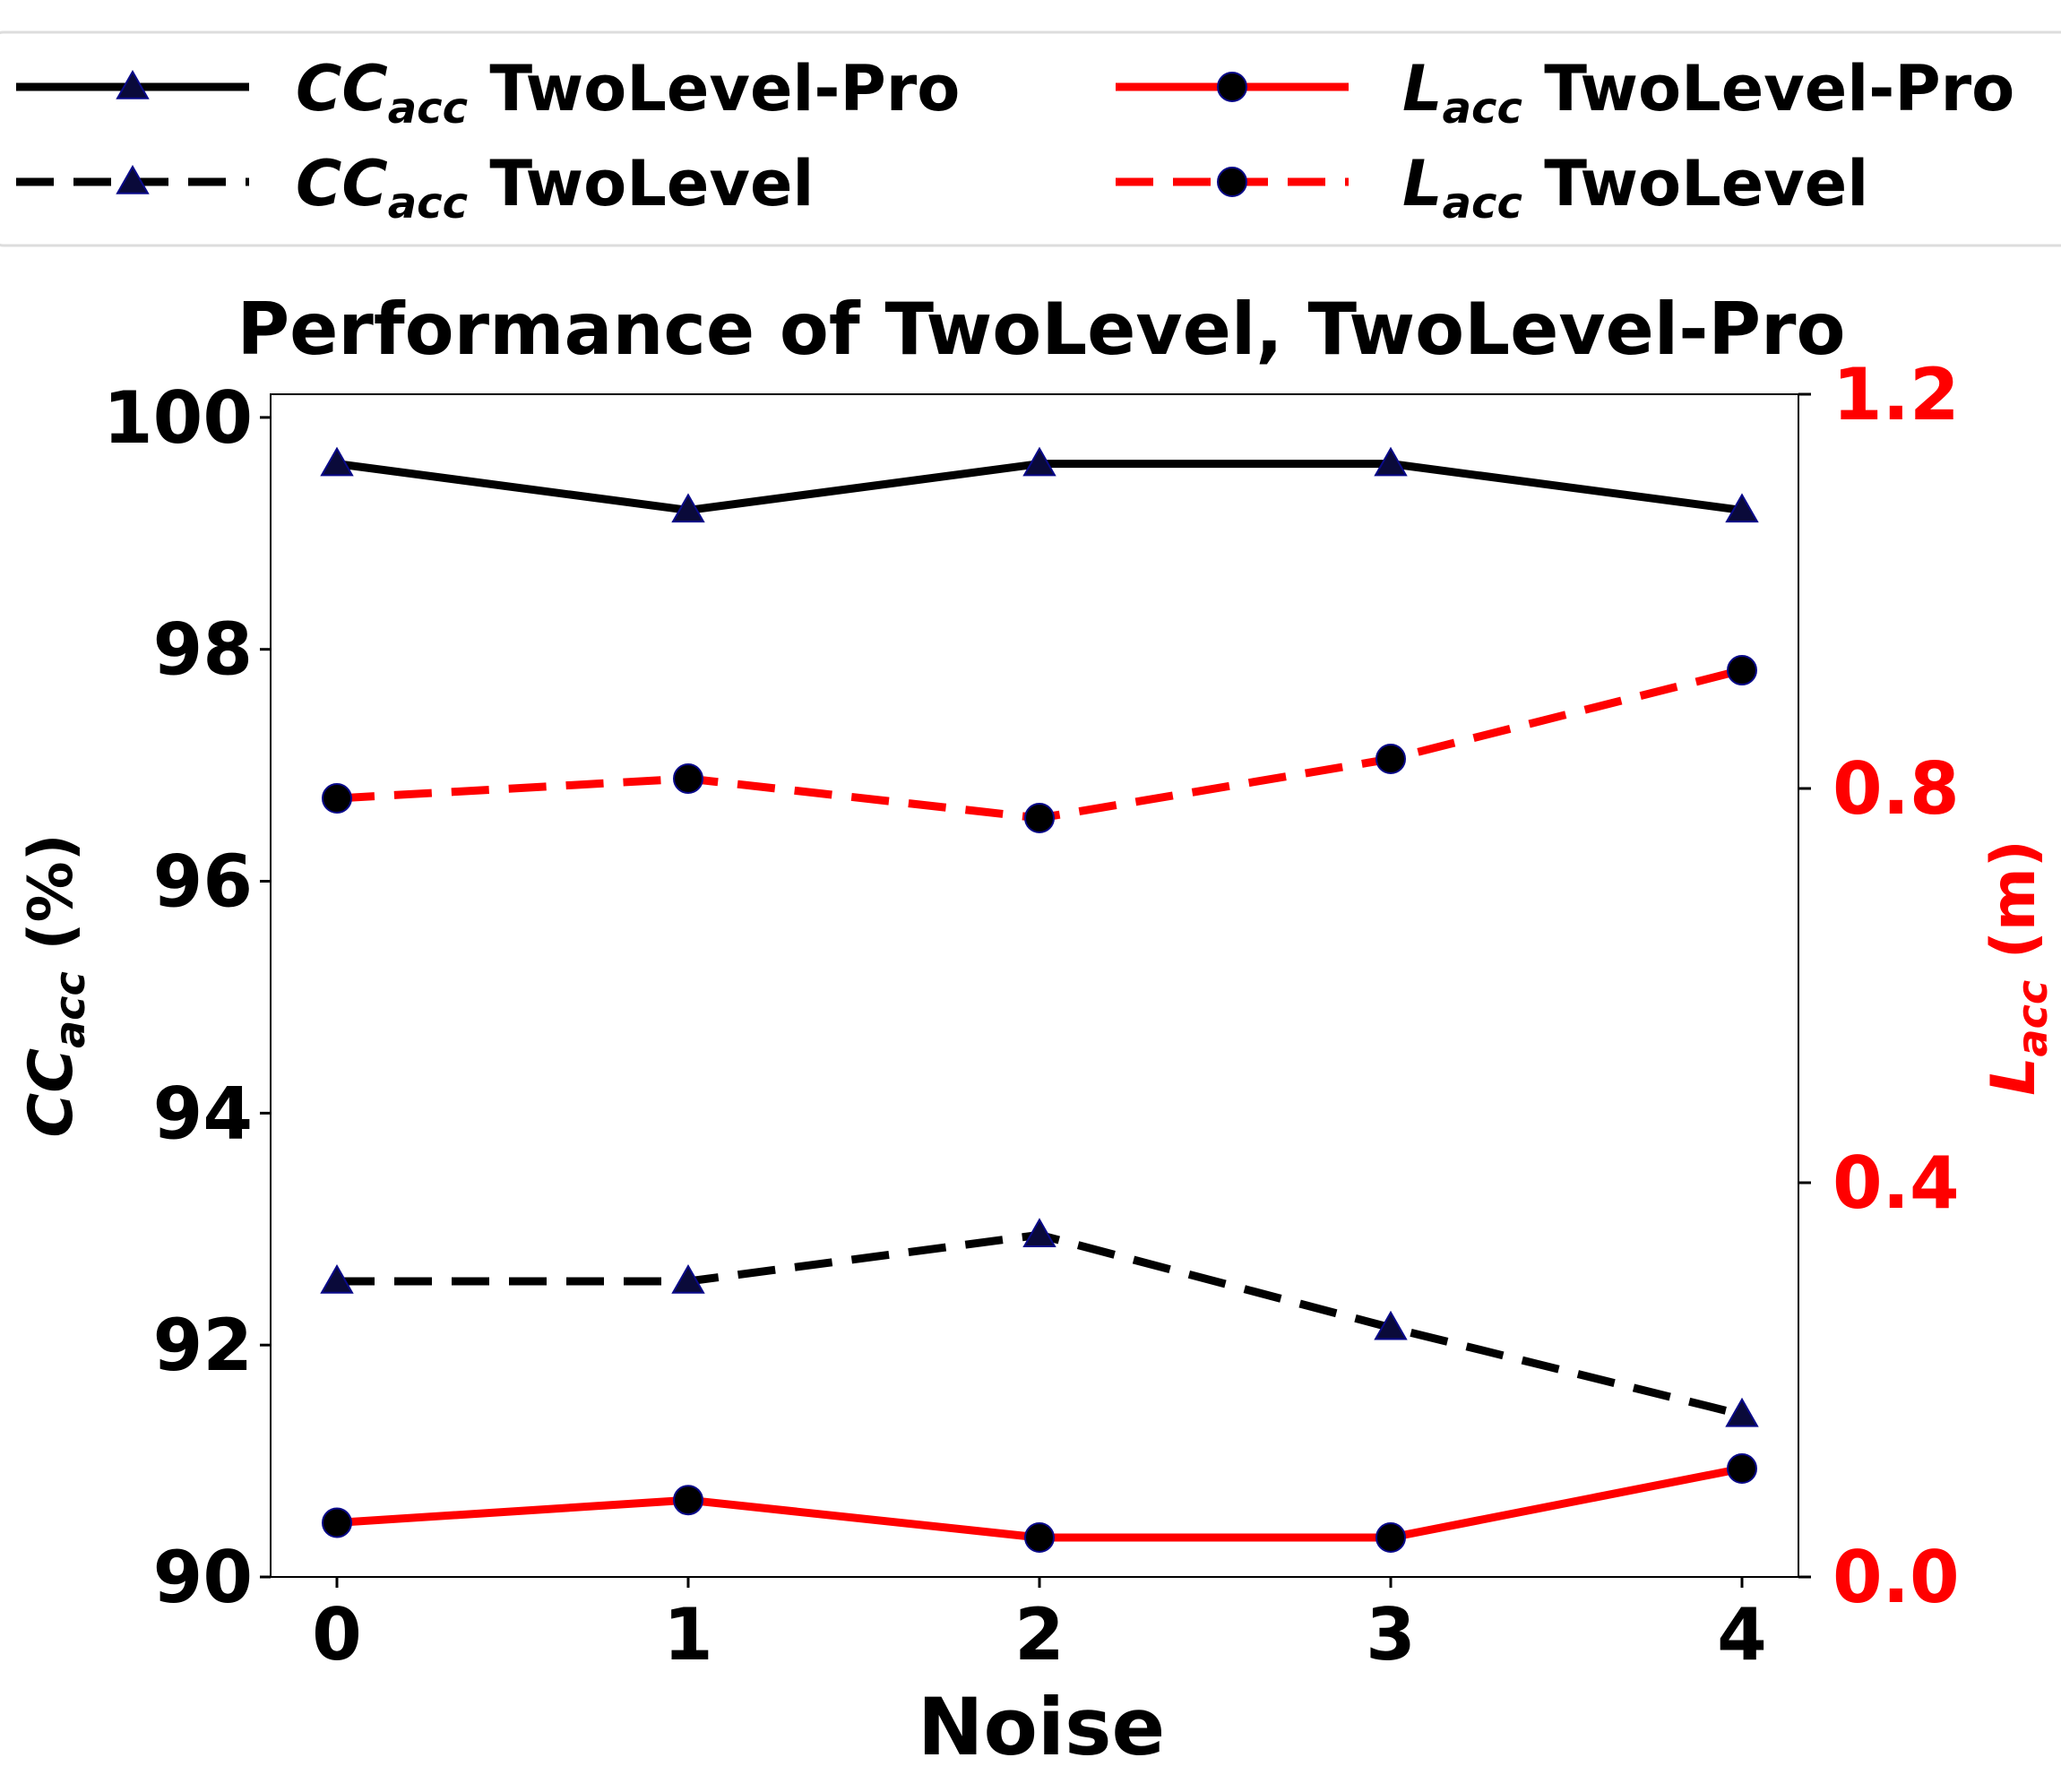  Describe the element at coordinates (51, 902) in the screenshot. I see `y-left-label-tail: (%)` at that location.